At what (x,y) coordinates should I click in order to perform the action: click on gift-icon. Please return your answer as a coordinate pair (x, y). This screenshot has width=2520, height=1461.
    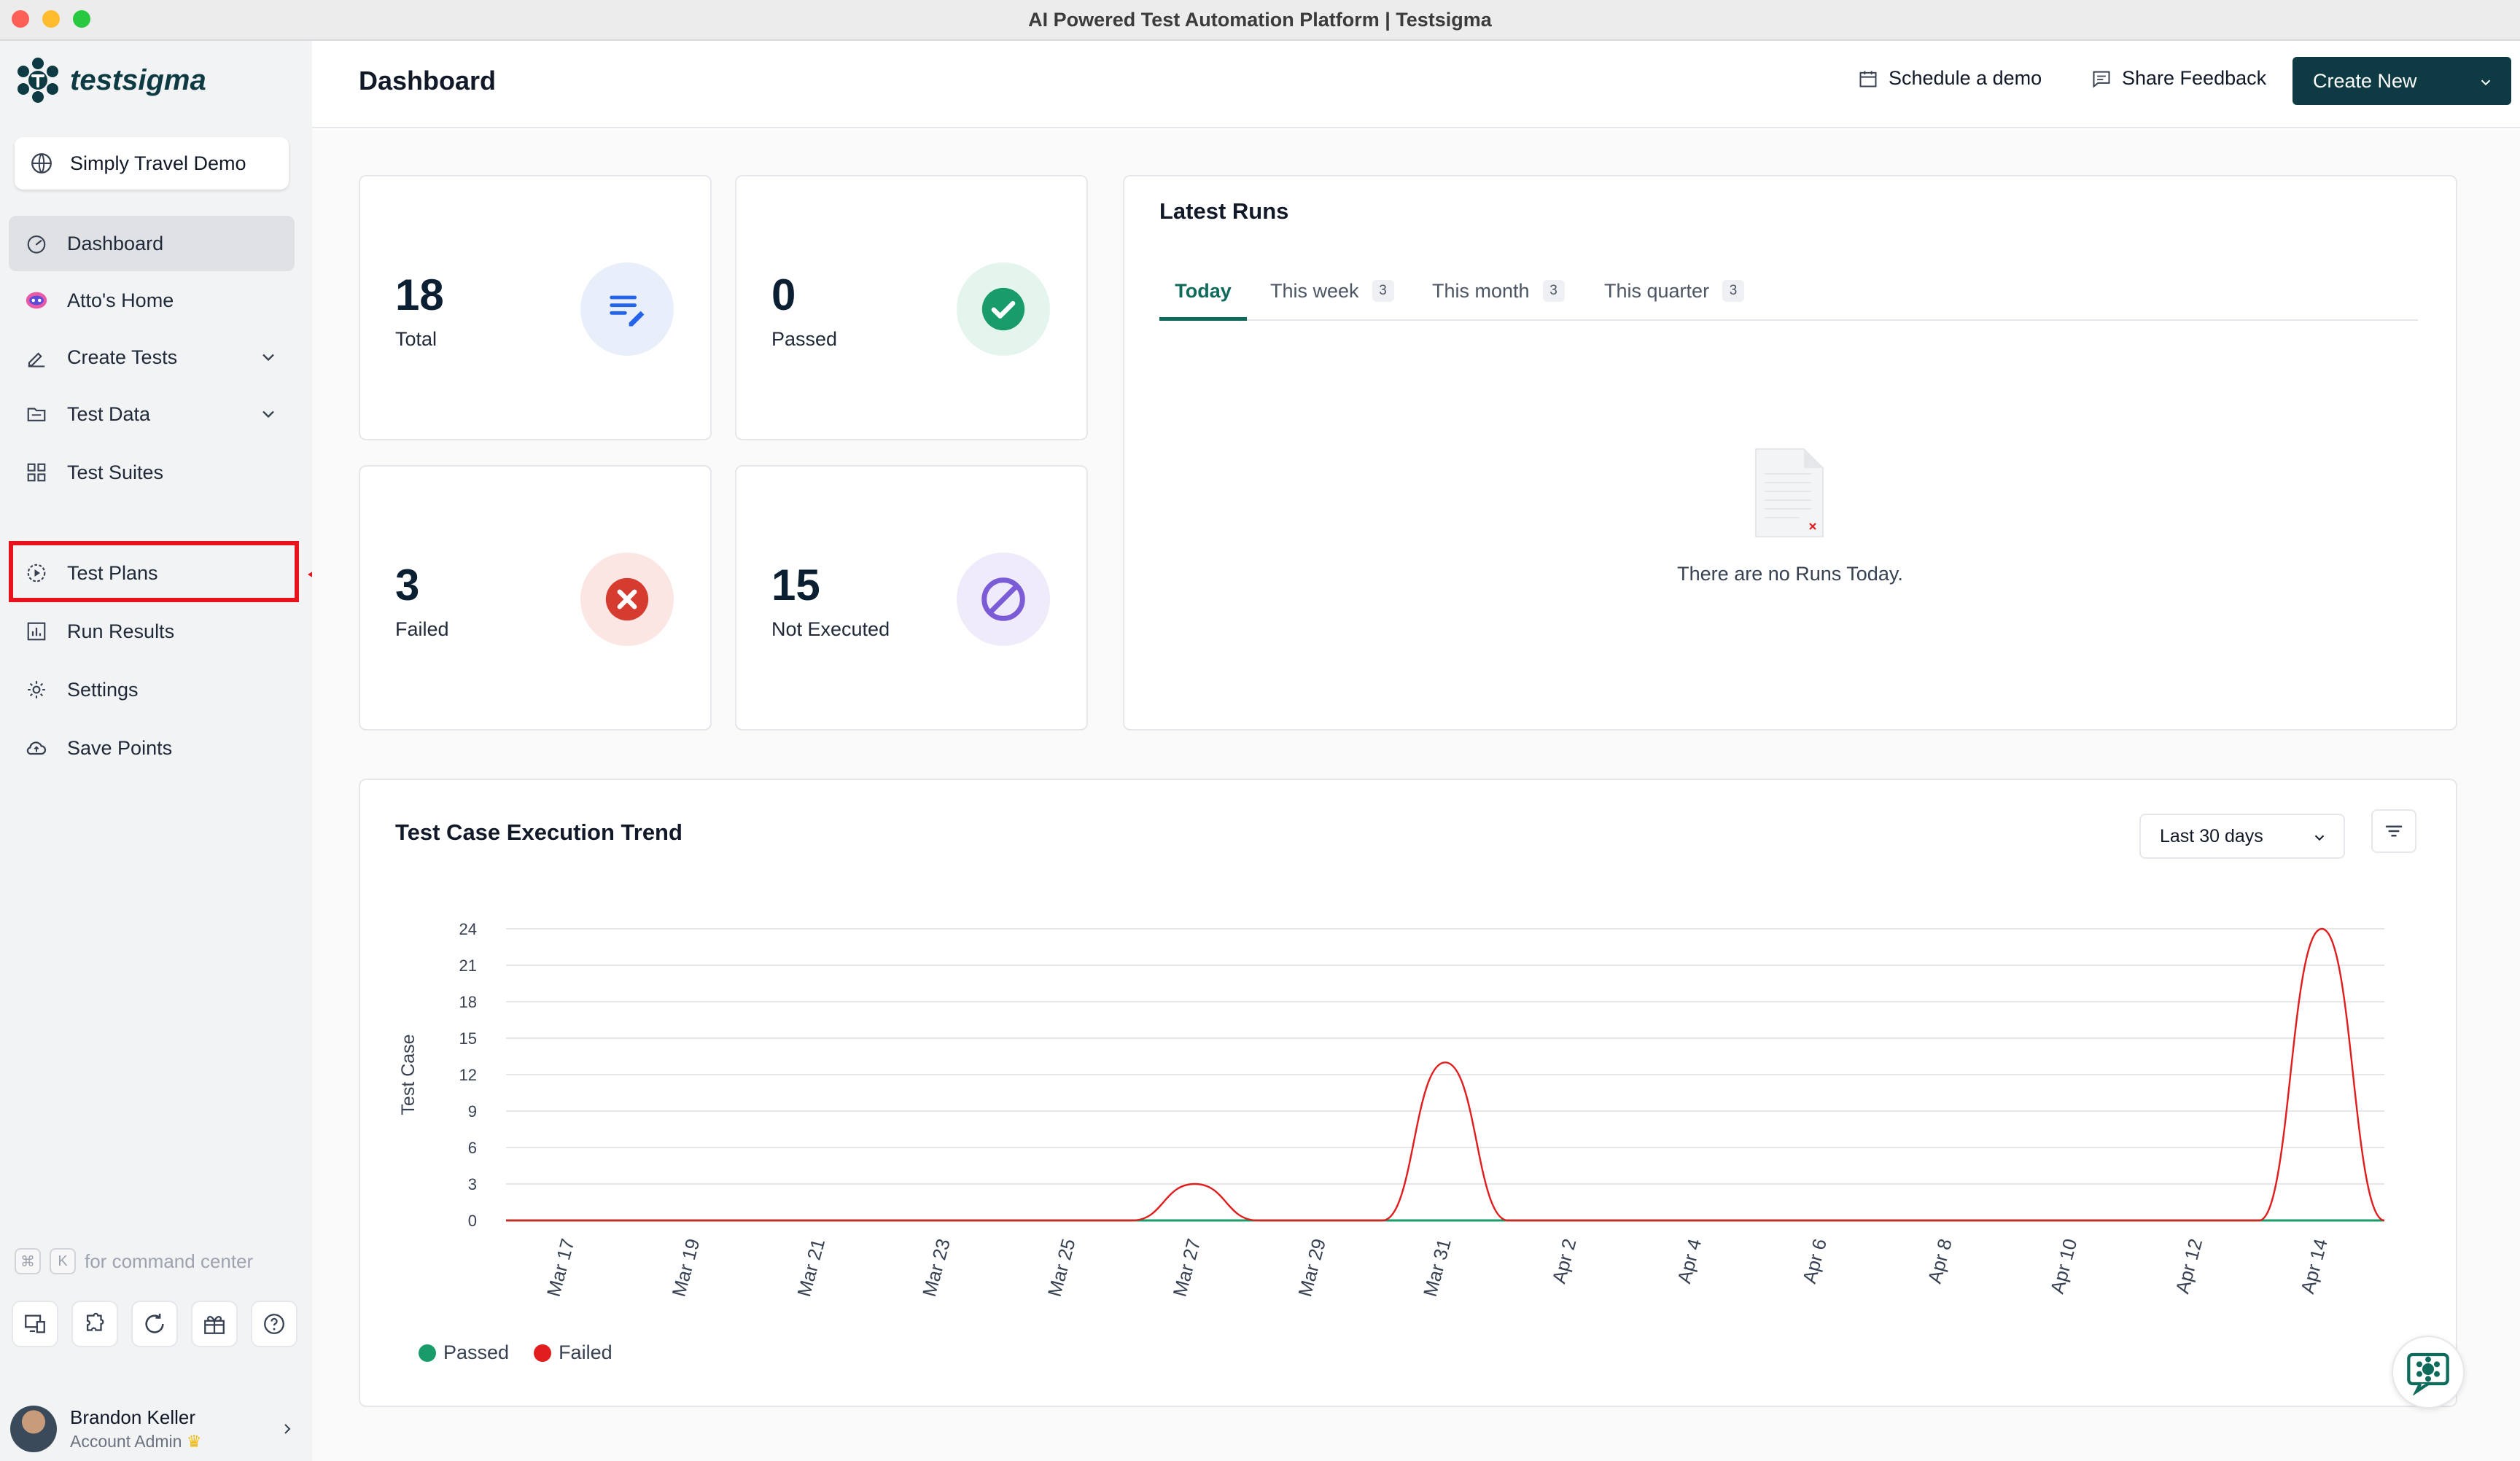
    Looking at the image, I should click on (214, 1324).